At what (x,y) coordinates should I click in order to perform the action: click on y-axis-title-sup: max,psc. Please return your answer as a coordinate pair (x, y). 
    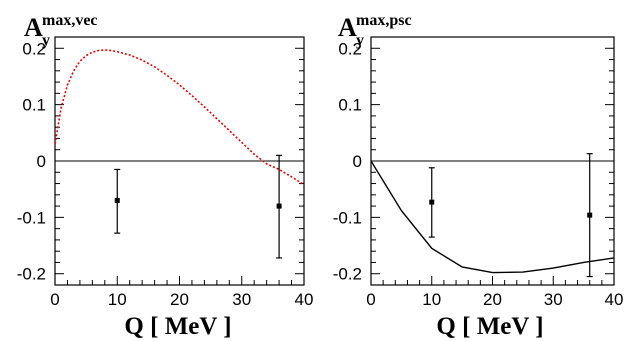
    Looking at the image, I should click on (384, 20).